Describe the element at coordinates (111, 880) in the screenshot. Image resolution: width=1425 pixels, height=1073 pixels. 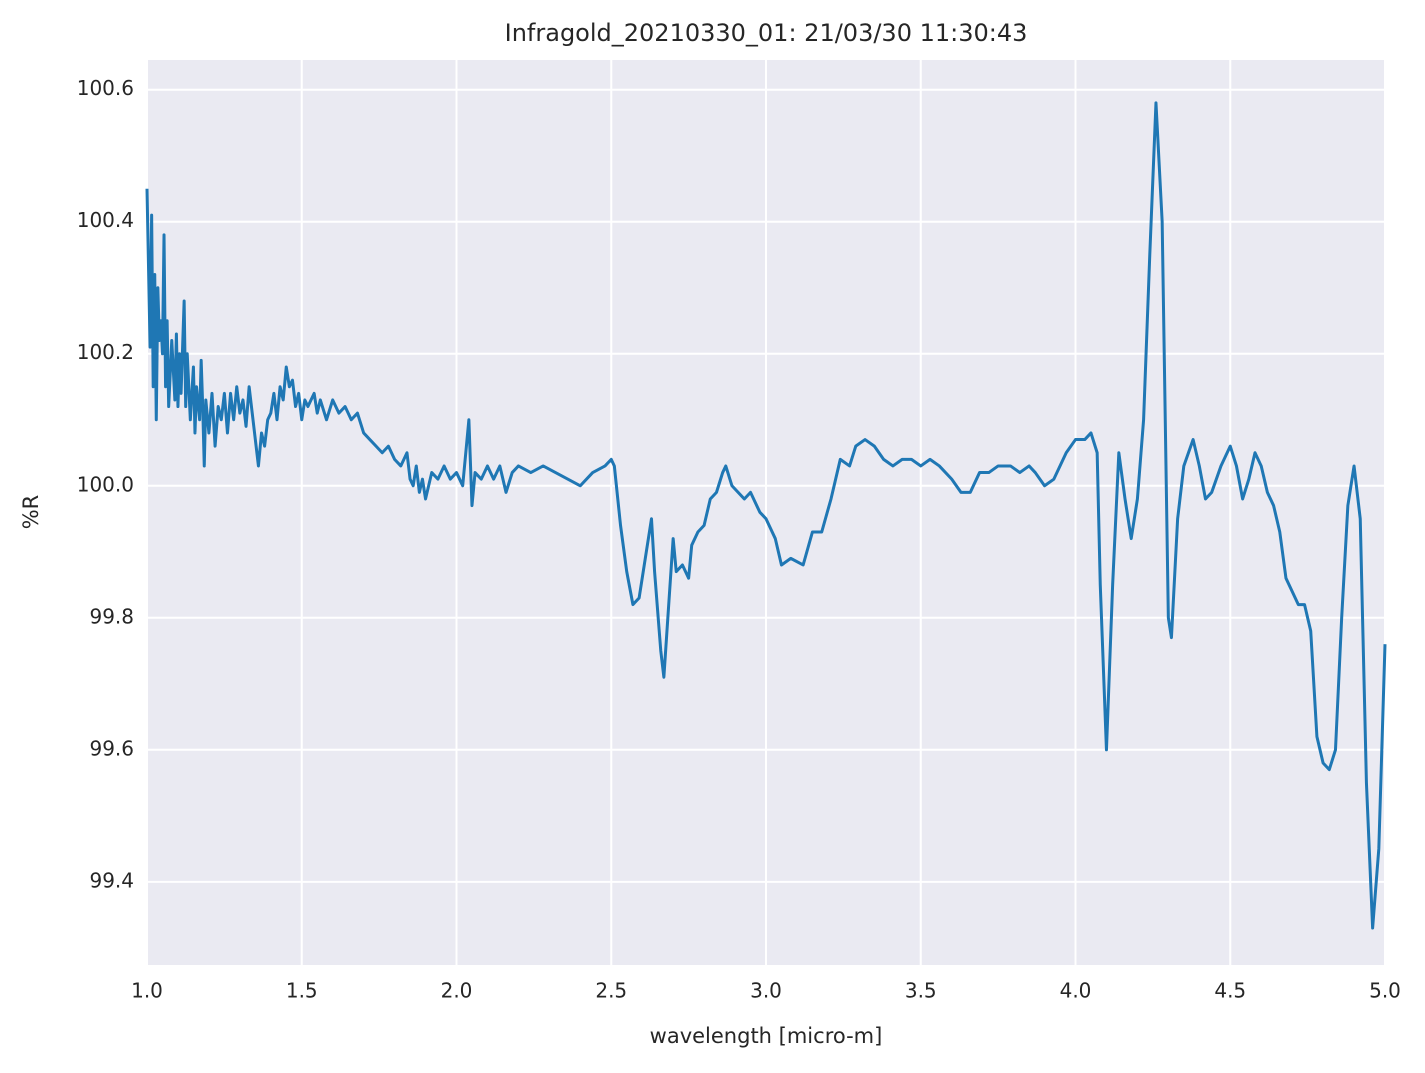
I see `y-tick-label: 99.4` at that location.